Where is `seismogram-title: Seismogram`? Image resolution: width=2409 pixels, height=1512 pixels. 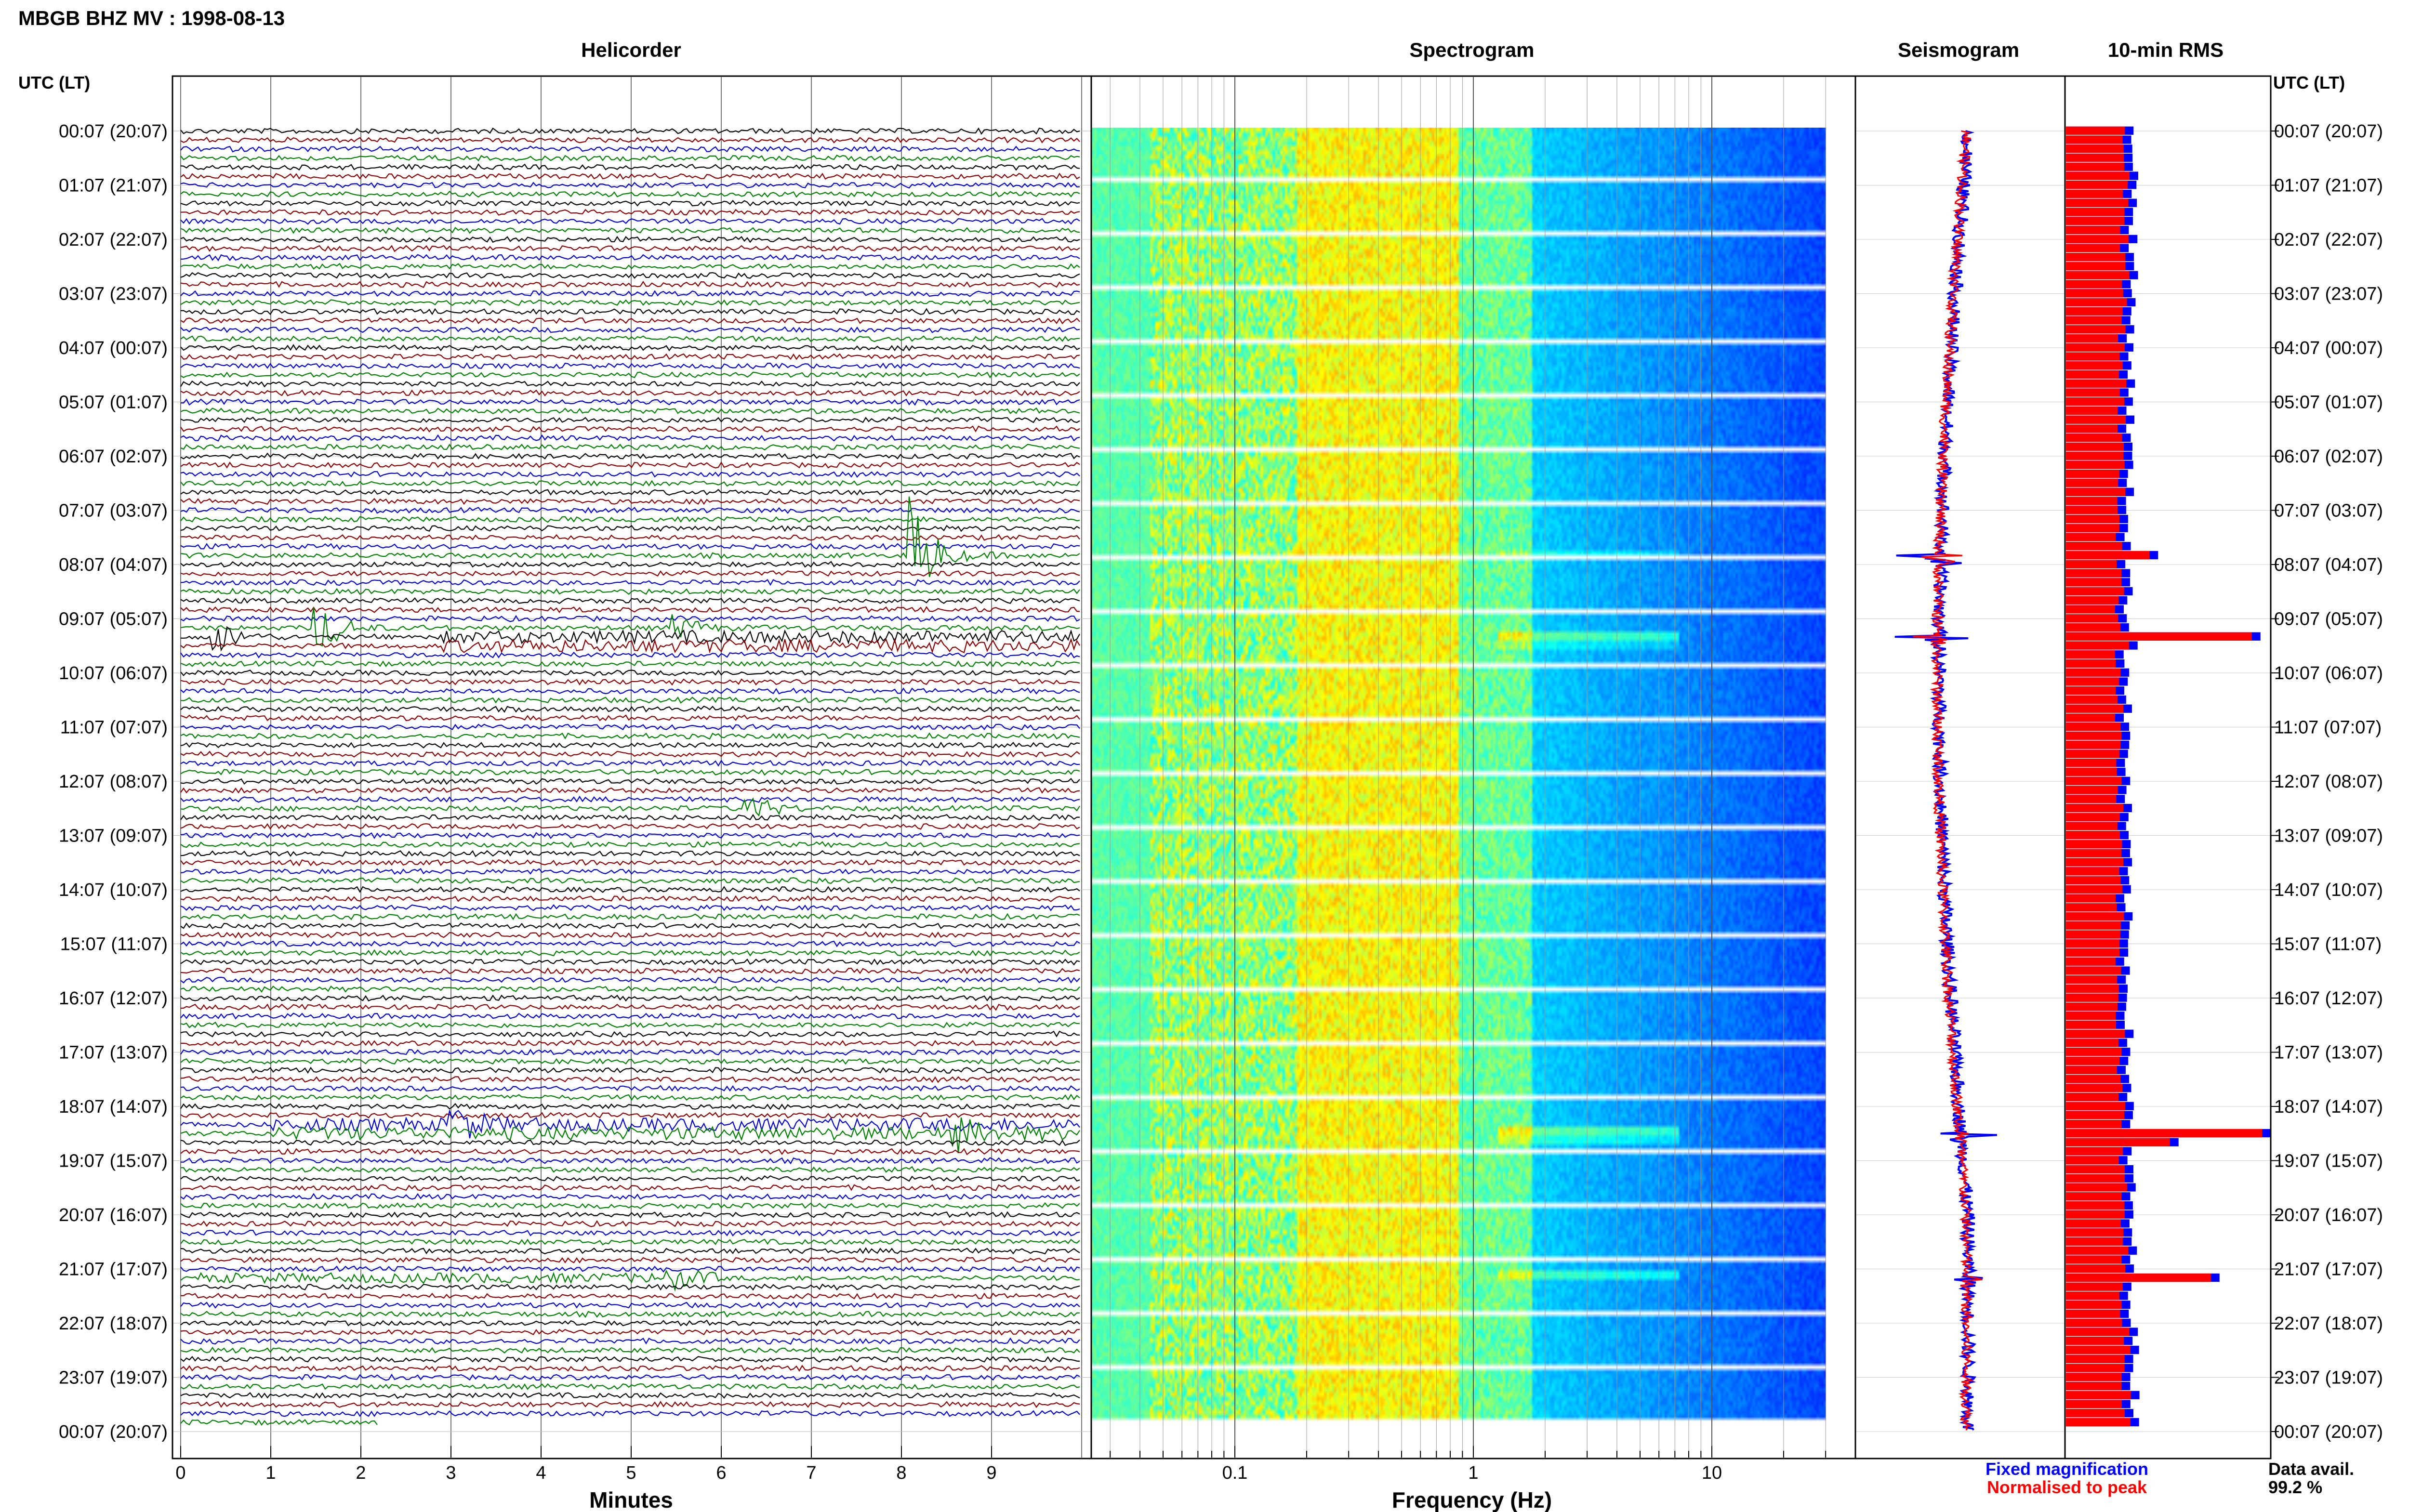 seismogram-title: Seismogram is located at coordinates (1958, 50).